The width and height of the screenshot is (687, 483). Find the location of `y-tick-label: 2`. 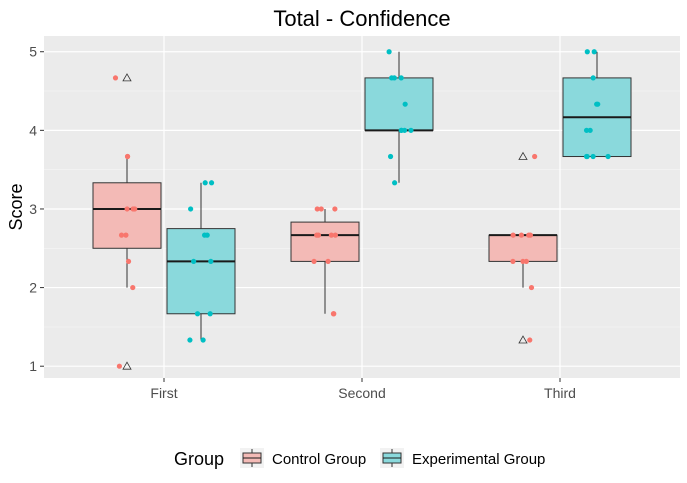

y-tick-label: 2 is located at coordinates (33, 288).